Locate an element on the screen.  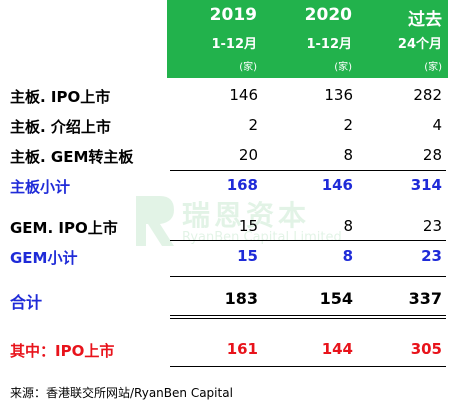
header-year-past24: 过去 is located at coordinates (425, 20).